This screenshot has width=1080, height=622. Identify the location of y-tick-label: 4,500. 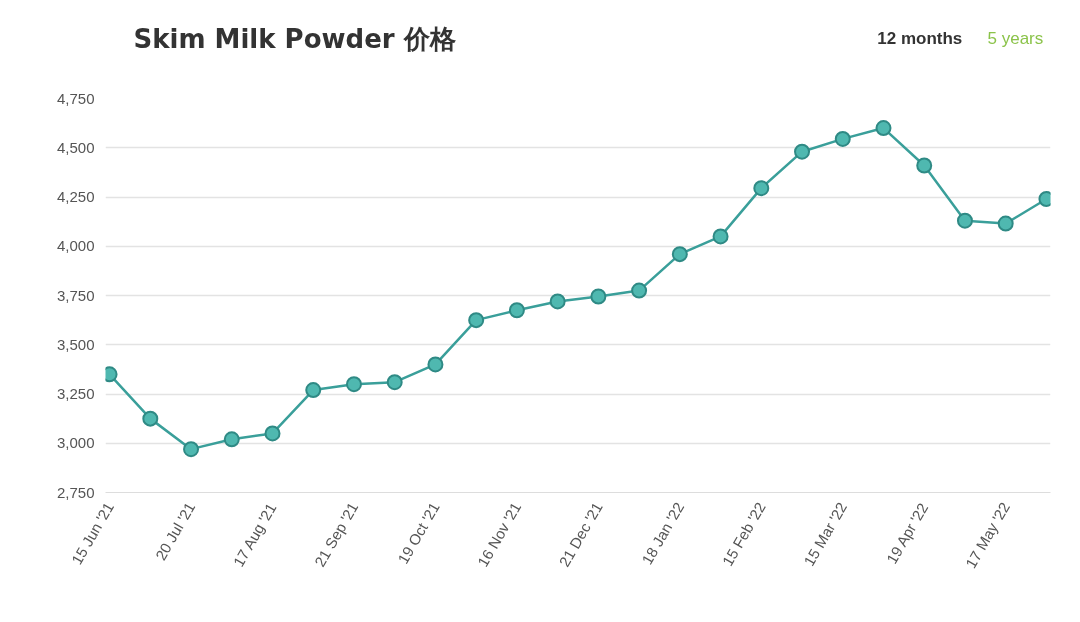
(75, 147).